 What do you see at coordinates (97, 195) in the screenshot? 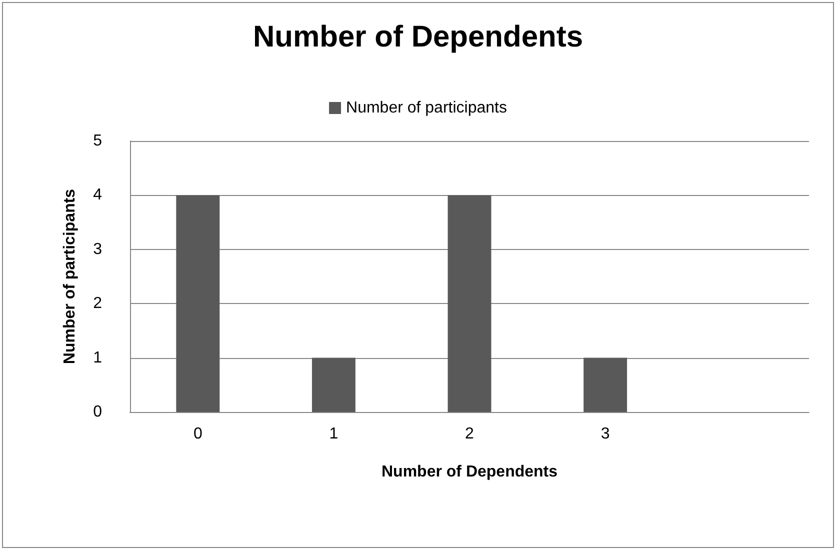
I see `y-tick-label: 4` at bounding box center [97, 195].